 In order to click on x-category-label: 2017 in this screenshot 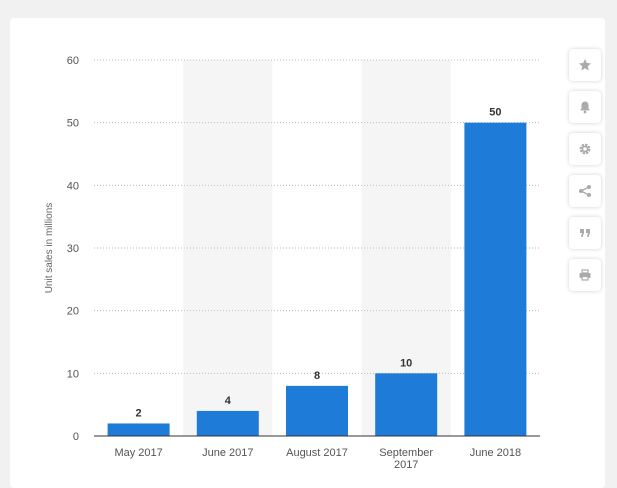, I will do `click(406, 465)`.